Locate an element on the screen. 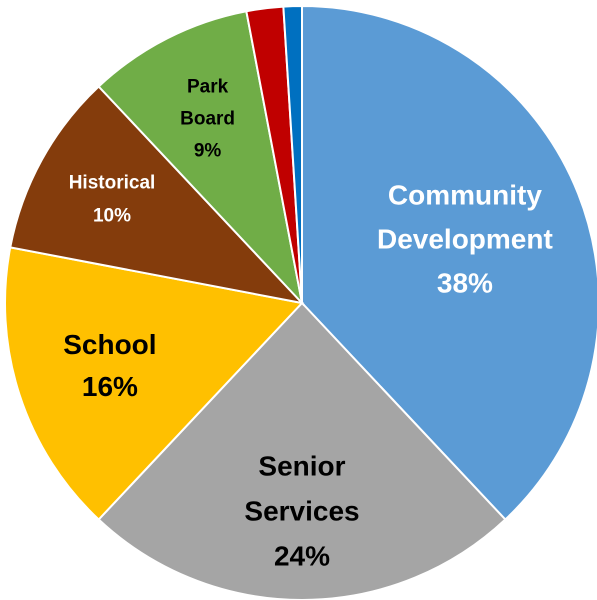 The width and height of the screenshot is (597, 600). pie-slice-label-2: School 16% is located at coordinates (109, 365).